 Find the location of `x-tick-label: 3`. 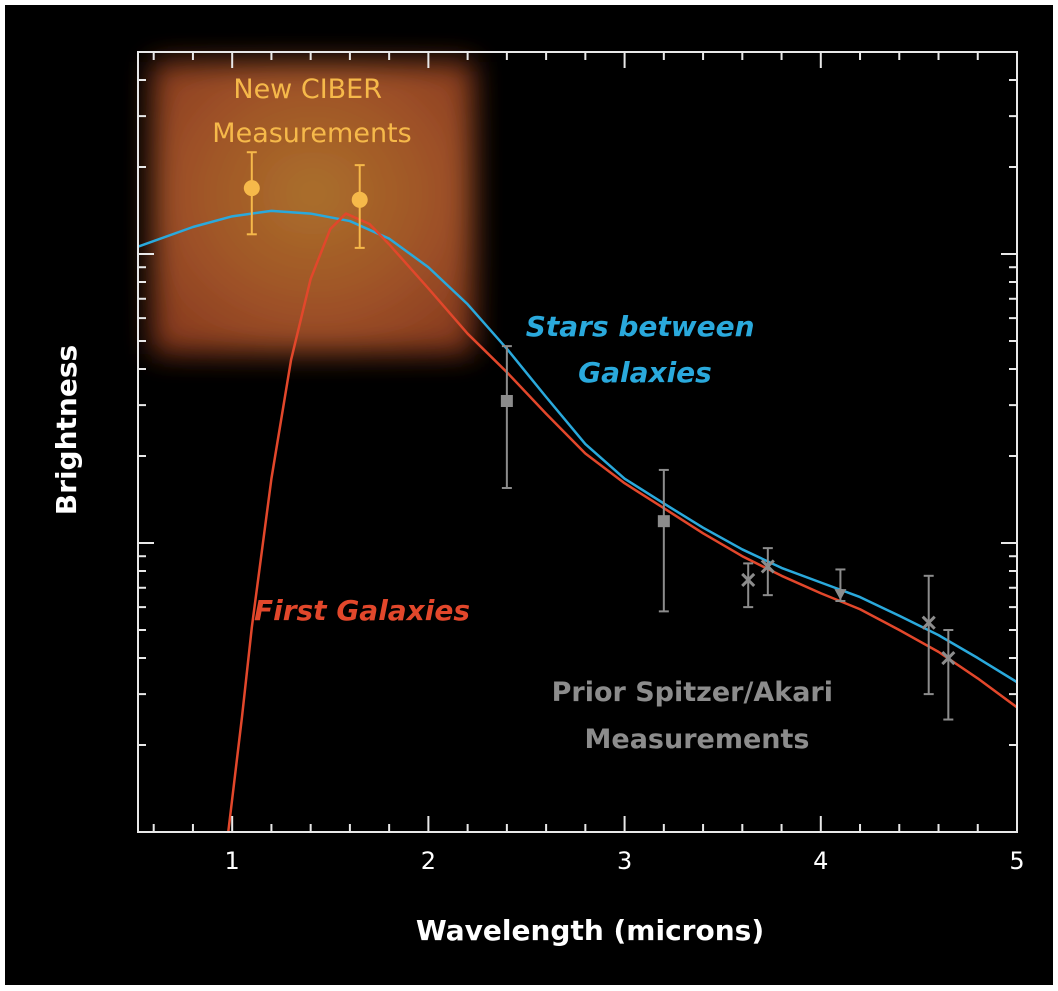

x-tick-label: 3 is located at coordinates (624, 861).